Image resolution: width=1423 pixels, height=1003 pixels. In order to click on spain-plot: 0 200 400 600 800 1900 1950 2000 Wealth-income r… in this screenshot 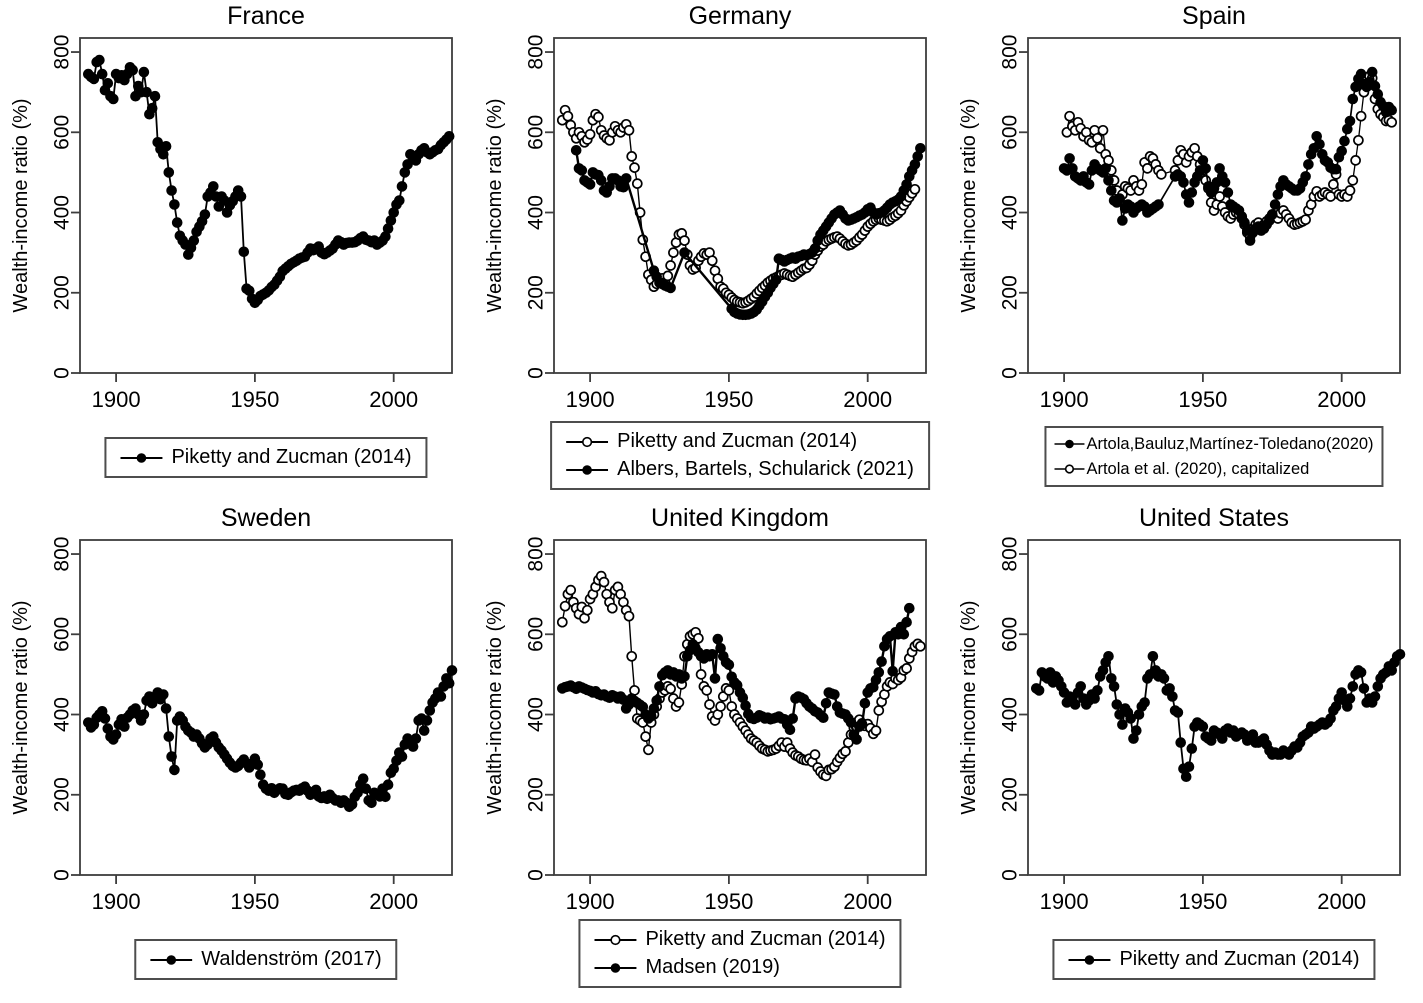, I will do `click(1179, 223)`.